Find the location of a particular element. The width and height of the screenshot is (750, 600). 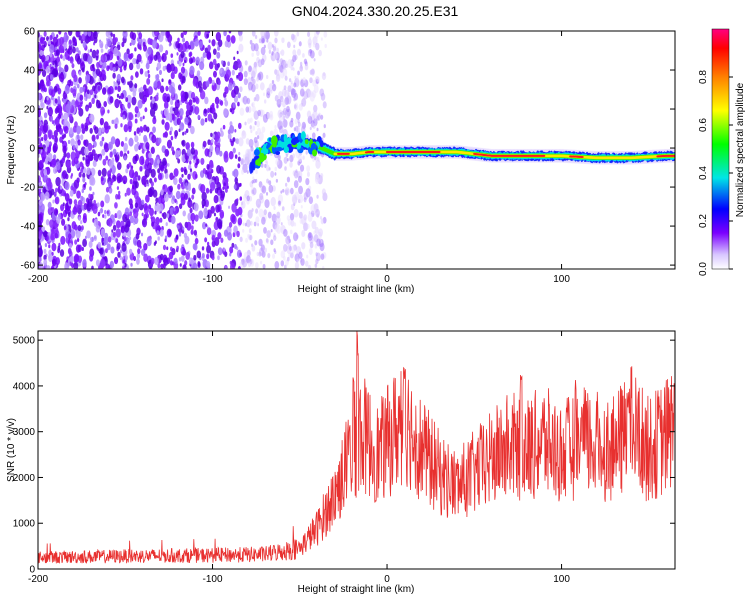

track-halo is located at coordinates (249, 155).